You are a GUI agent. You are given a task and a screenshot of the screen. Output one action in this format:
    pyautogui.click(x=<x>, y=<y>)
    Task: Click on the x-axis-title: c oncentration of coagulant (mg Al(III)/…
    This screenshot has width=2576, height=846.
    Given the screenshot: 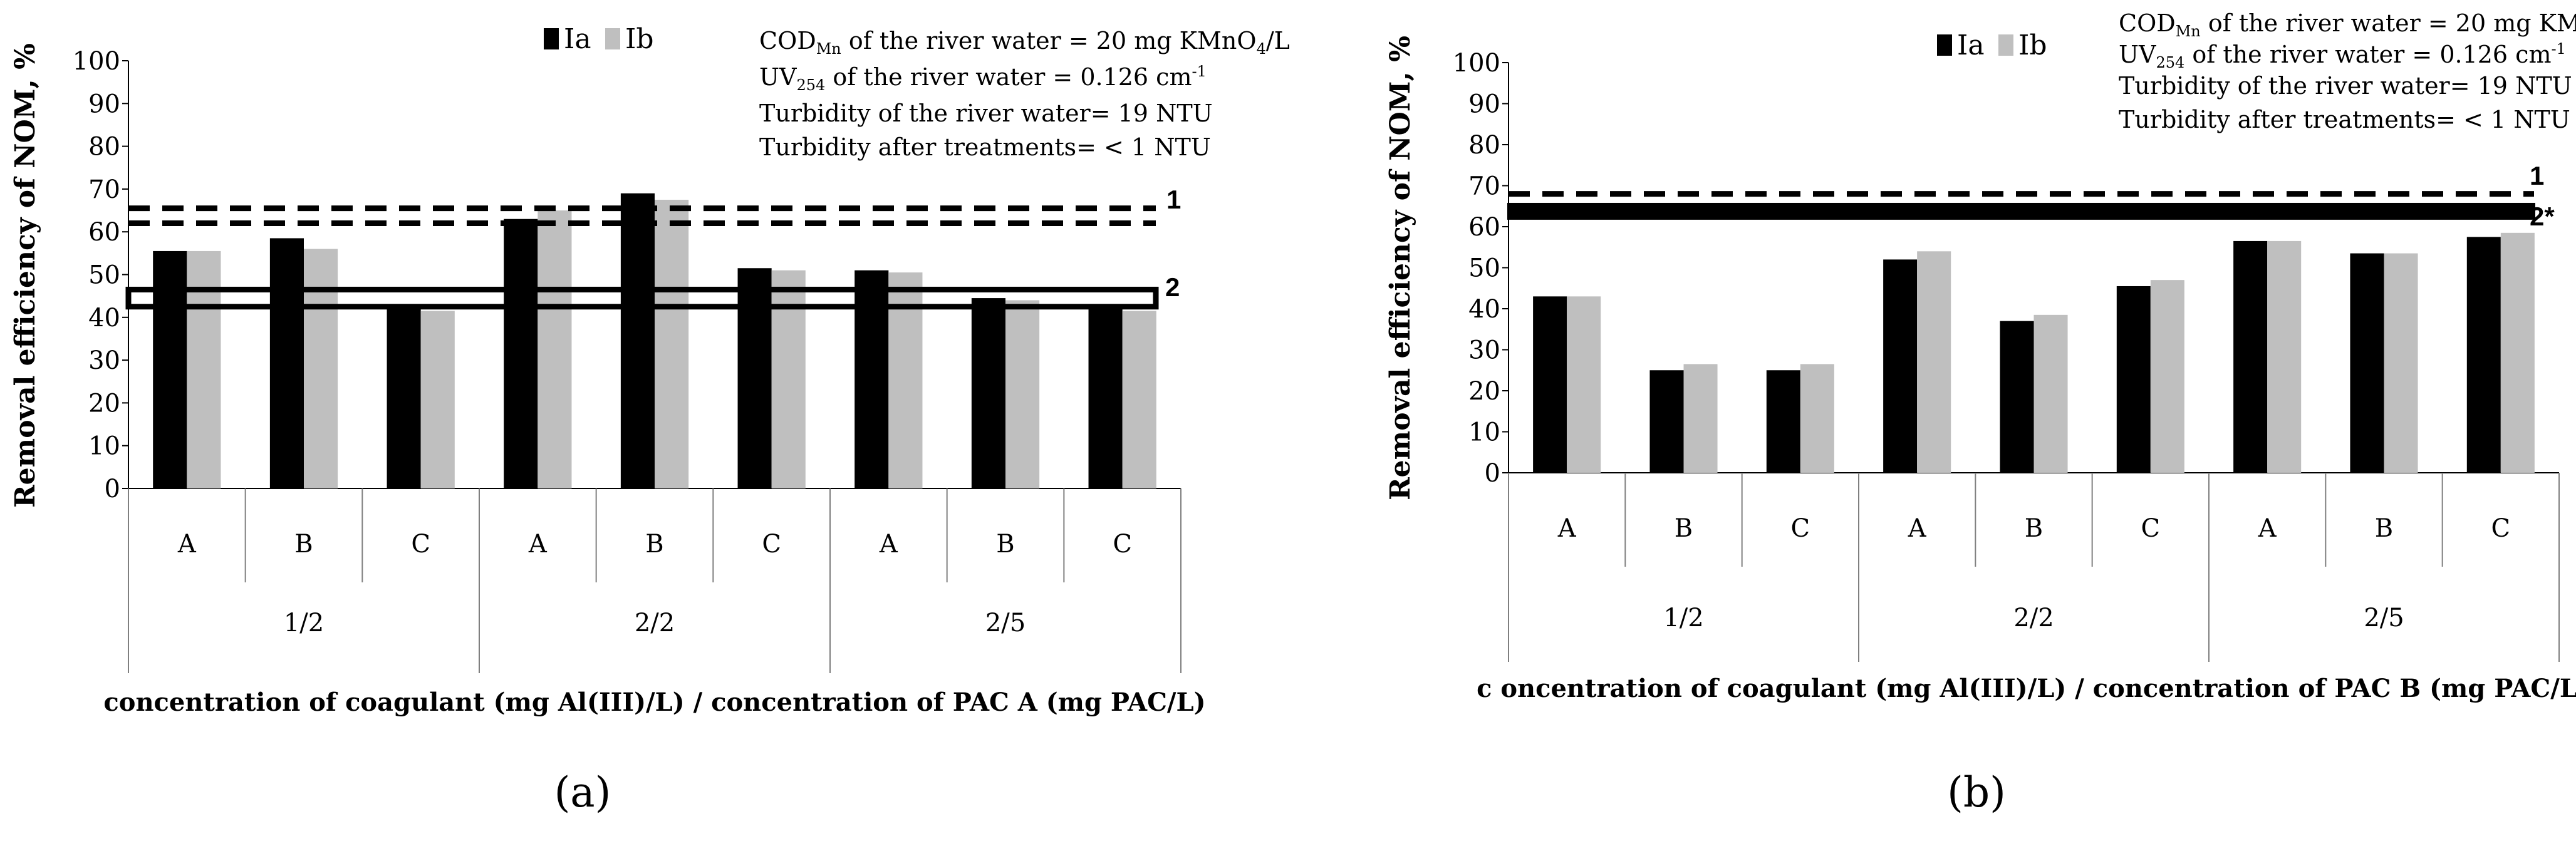 What is the action you would take?
    pyautogui.click(x=2026, y=689)
    